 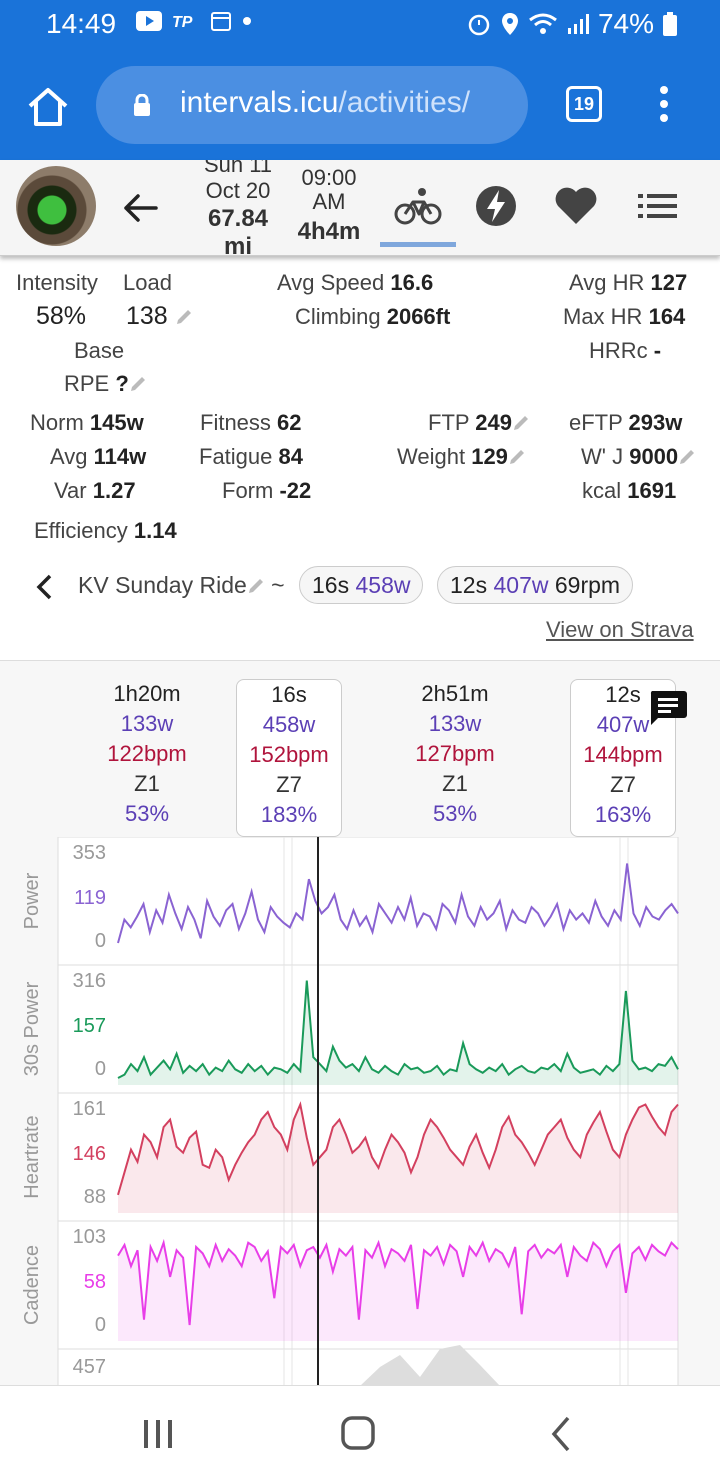 I want to click on pill2-time: 12s, so click(x=469, y=585).